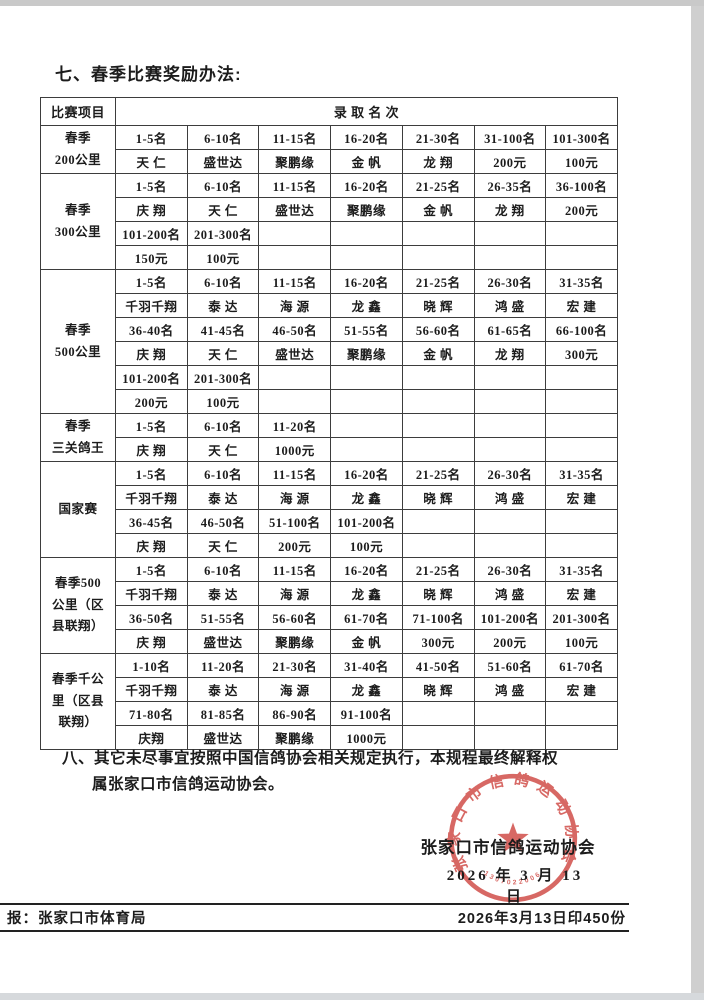 The height and width of the screenshot is (1000, 704). I want to click on table-cell: 66-100名, so click(581, 329).